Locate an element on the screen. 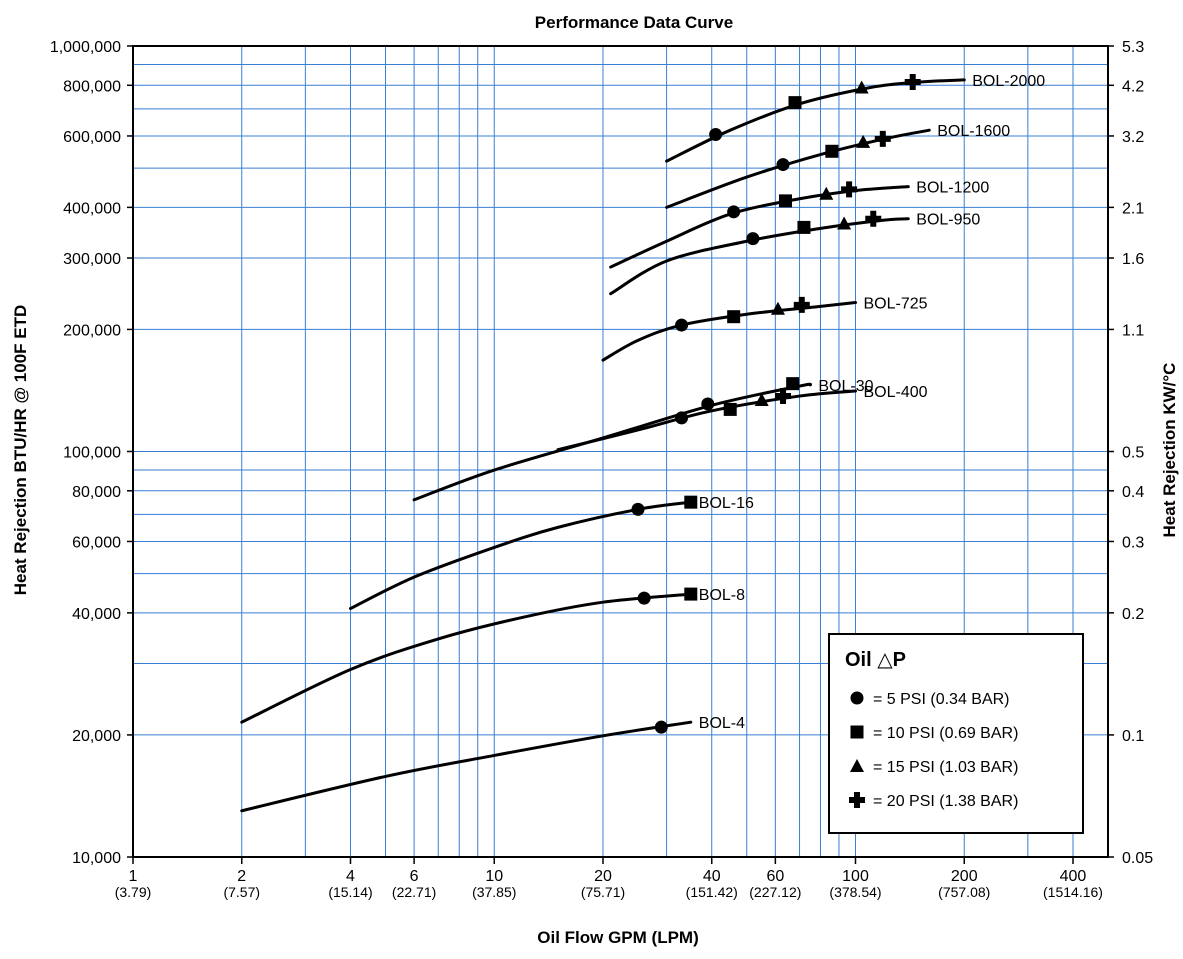  series-bol-1600: BOL-1600 is located at coordinates (837, 166).